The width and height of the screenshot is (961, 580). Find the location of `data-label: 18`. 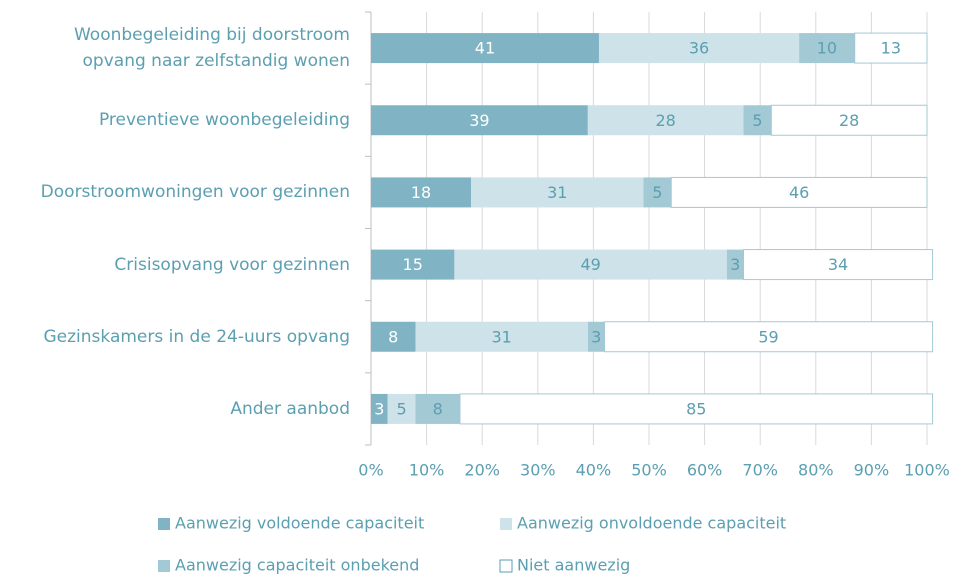

data-label: 18 is located at coordinates (421, 192).